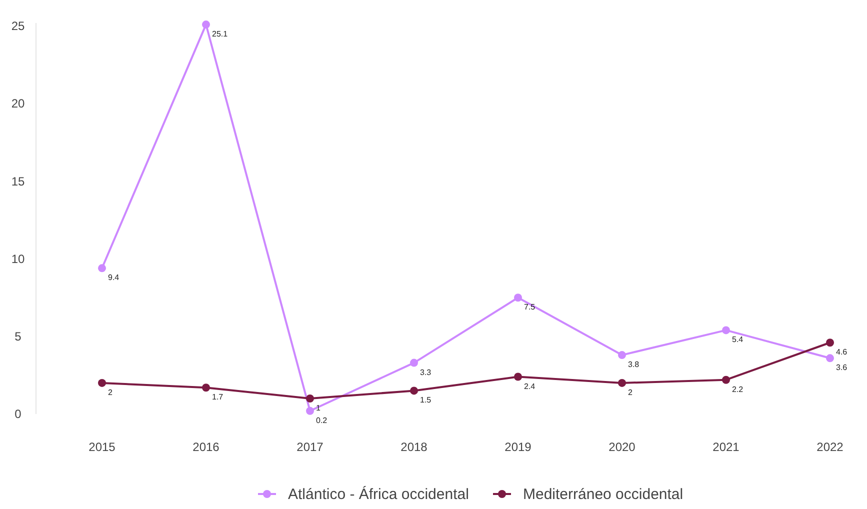 Image resolution: width=867 pixels, height=509 pixels. What do you see at coordinates (18, 414) in the screenshot?
I see `y-tick-label: 0` at bounding box center [18, 414].